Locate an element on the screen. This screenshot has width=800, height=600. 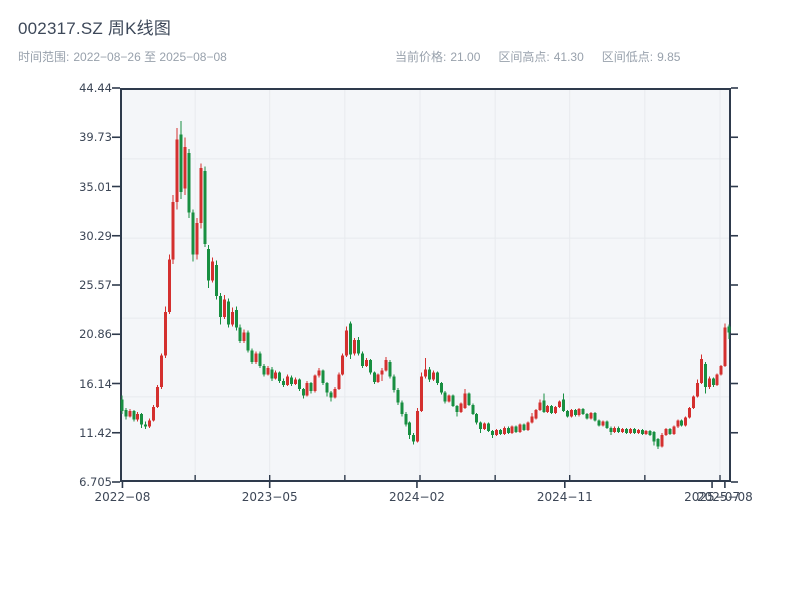
time-range-value: 2022−08−26 至 2025−08−08 is located at coordinates (150, 57).